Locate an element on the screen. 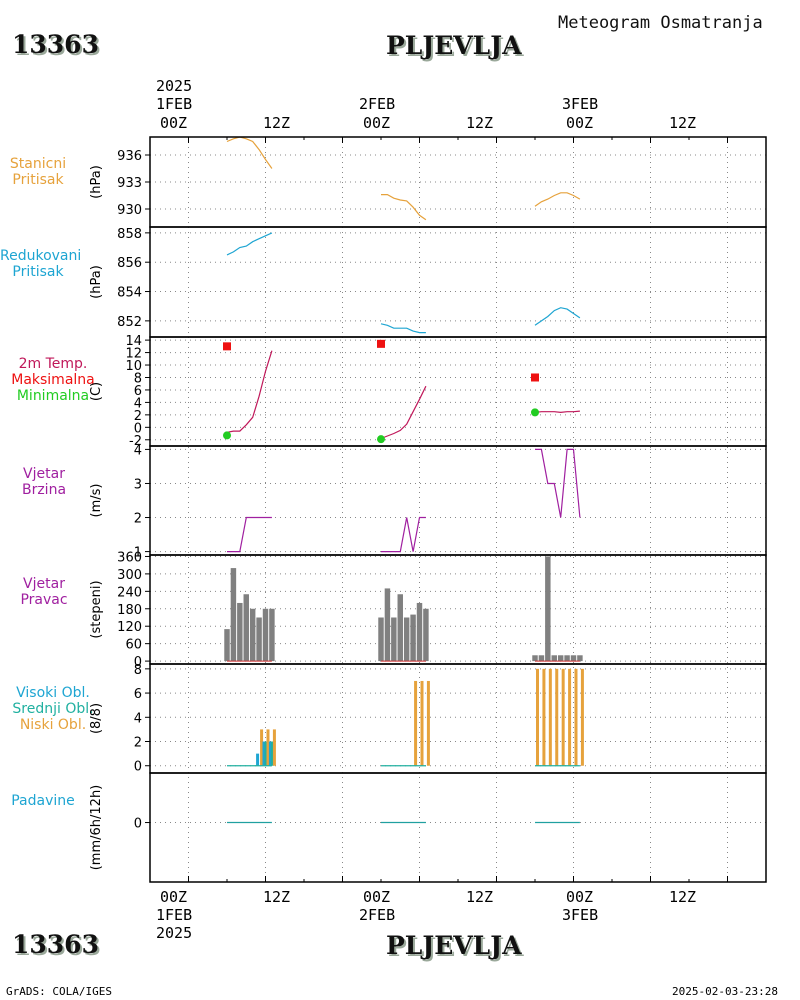 Image resolution: width=800 pixels, height=1000 pixels. y-tick-label: 852 is located at coordinates (129, 322).